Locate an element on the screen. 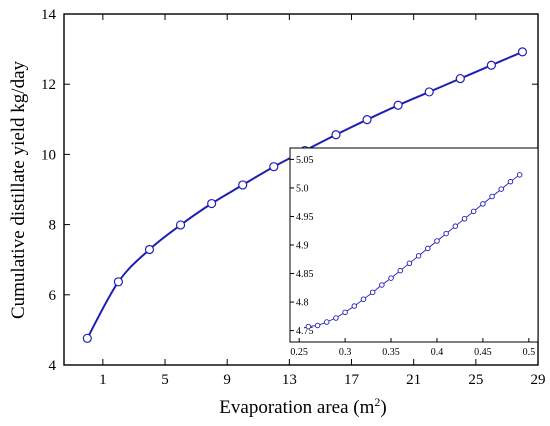 This screenshot has width=550, height=426. inset-x-tick-label: 0.45 is located at coordinates (483, 352).